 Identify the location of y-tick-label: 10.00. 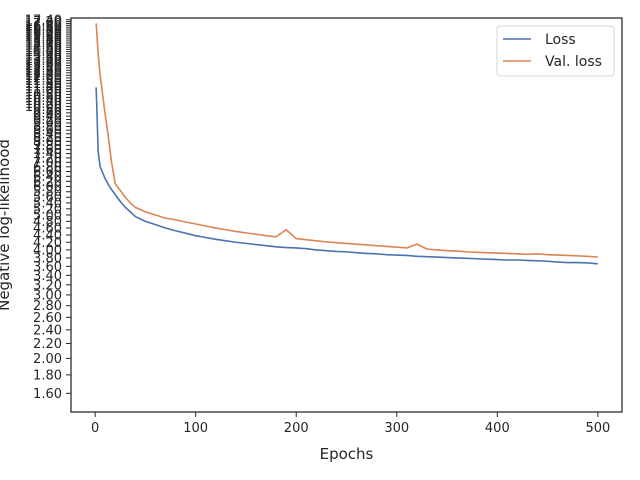
(43, 107).